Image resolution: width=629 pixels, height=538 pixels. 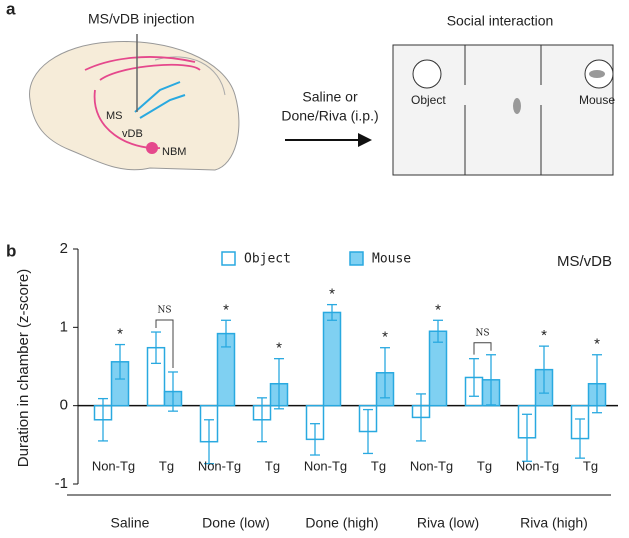 I want to click on nbm, so click(x=152, y=148).